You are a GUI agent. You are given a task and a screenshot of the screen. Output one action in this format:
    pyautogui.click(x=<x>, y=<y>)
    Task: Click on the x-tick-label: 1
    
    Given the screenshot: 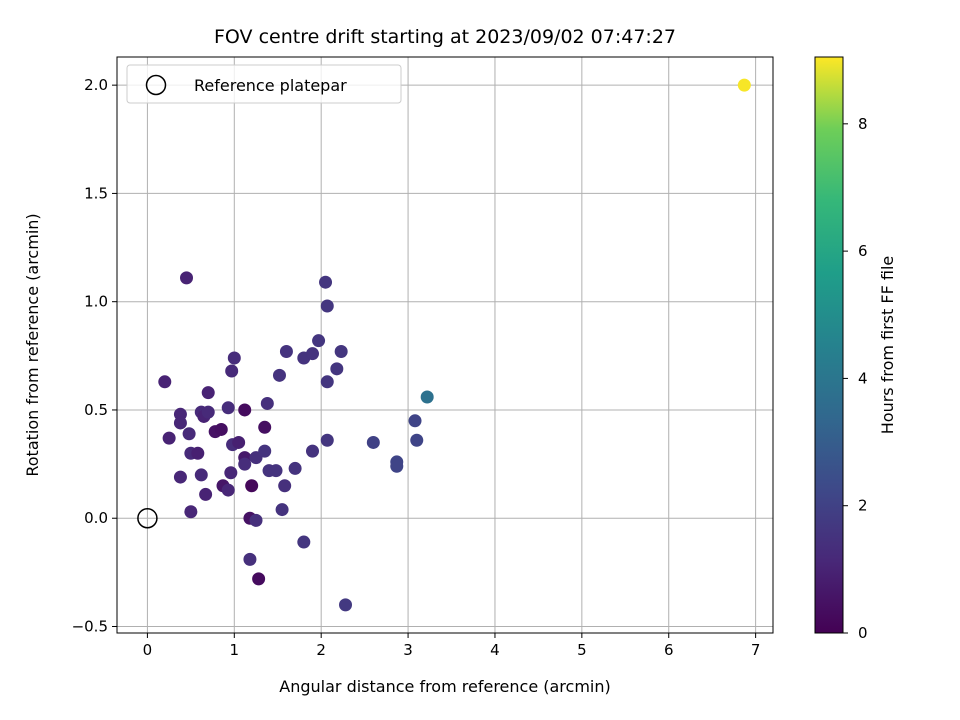 What is the action you would take?
    pyautogui.click(x=235, y=650)
    